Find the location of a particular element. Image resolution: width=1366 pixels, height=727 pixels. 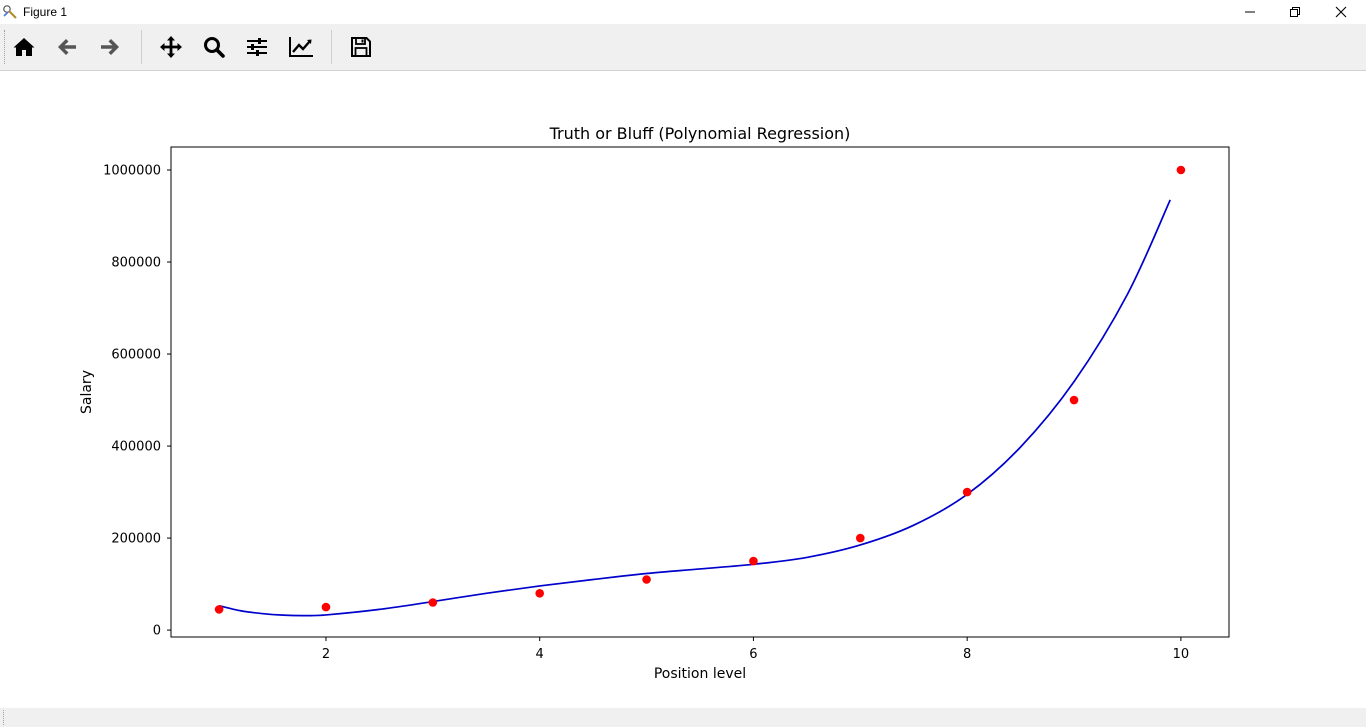

line-chart-icon is located at coordinates (301, 47).